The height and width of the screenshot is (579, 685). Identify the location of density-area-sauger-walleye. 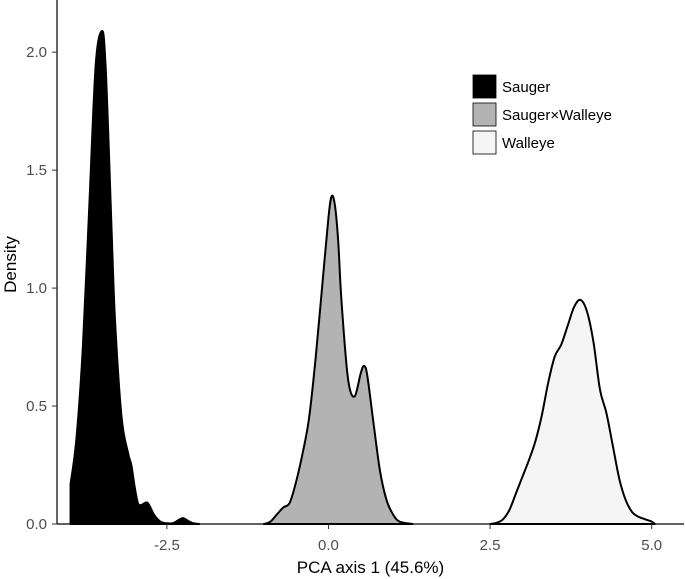
(338, 359).